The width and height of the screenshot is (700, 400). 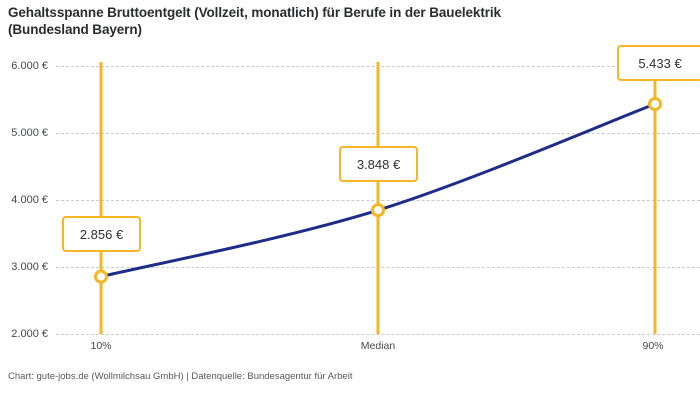 What do you see at coordinates (378, 164) in the screenshot?
I see `data-label-median: 3.848 €` at bounding box center [378, 164].